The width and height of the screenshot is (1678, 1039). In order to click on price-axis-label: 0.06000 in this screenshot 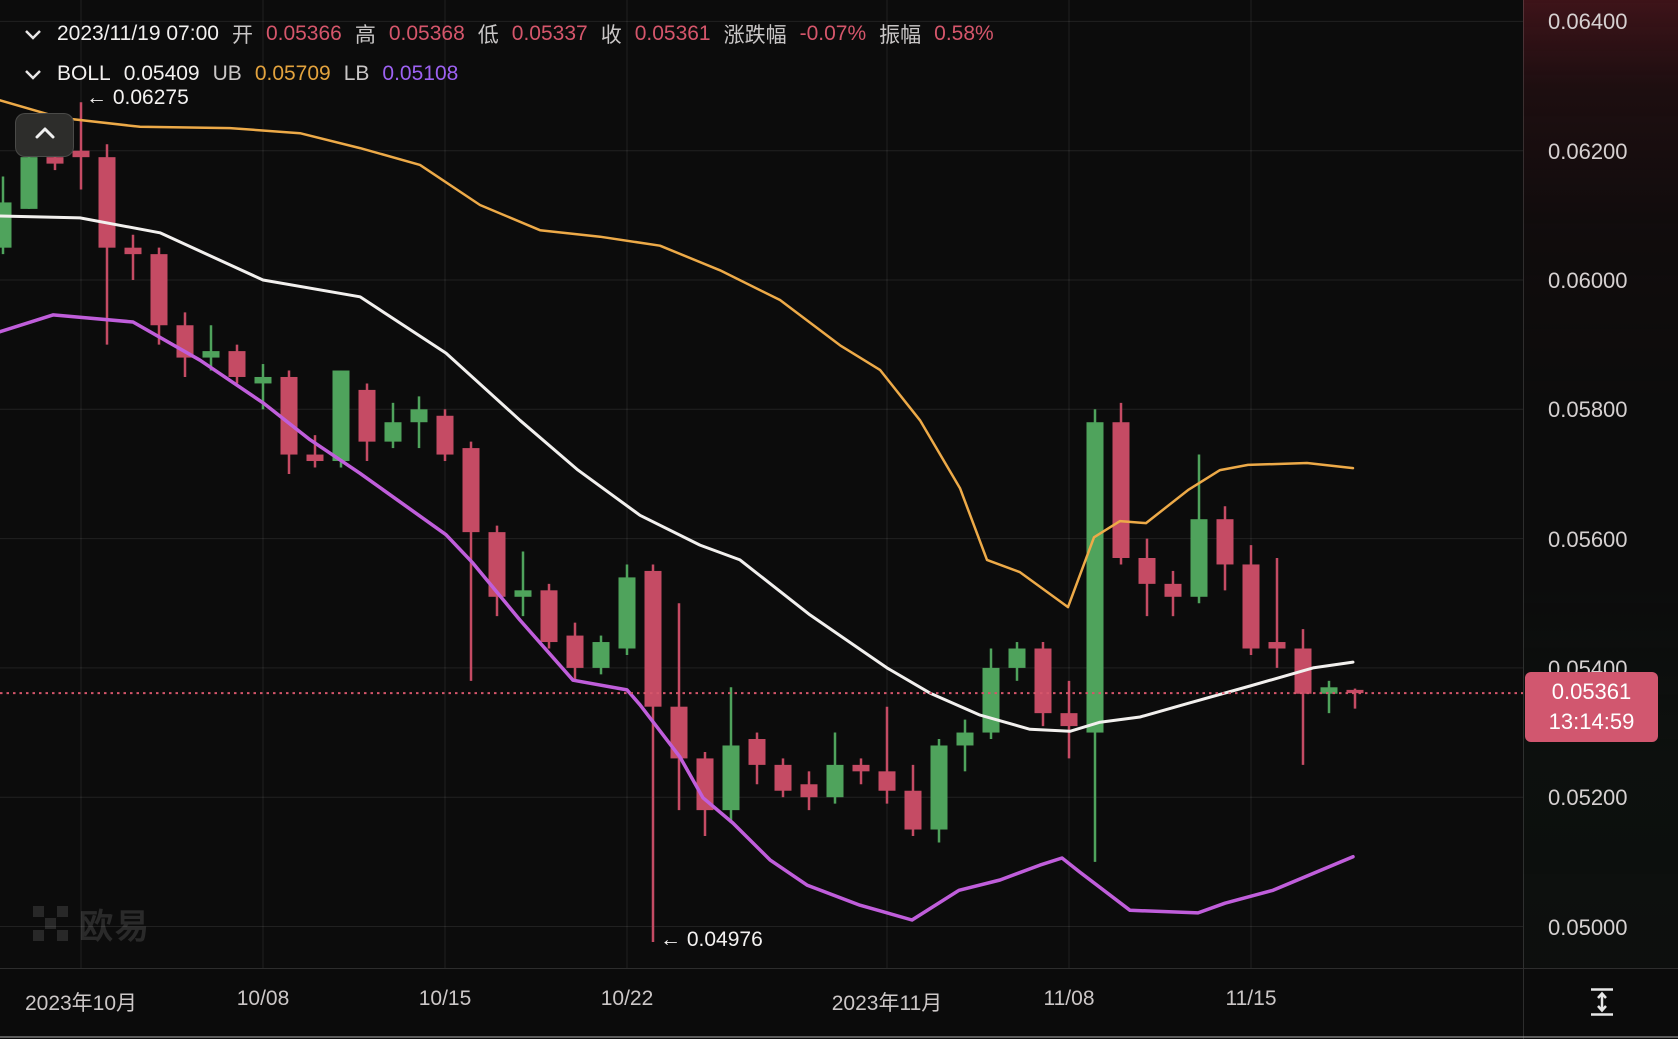, I will do `click(1588, 280)`.